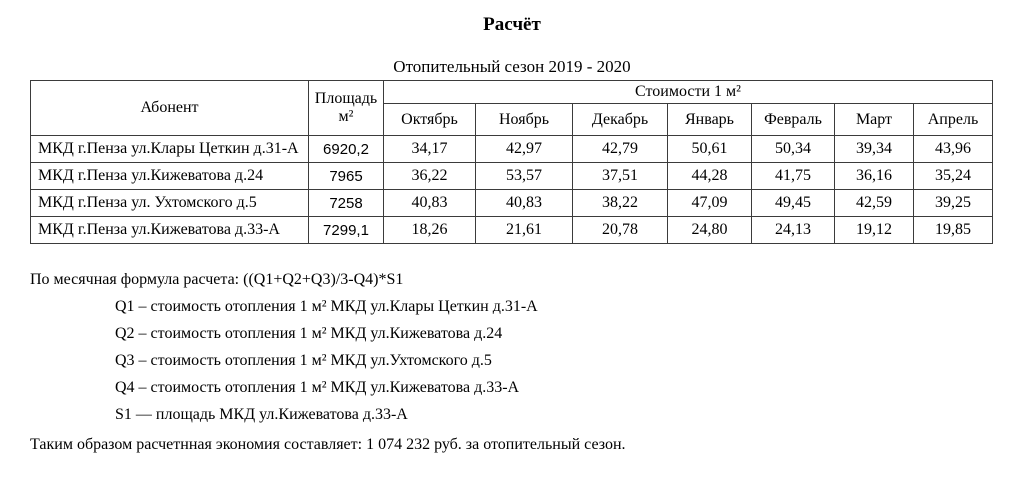  I want to click on cell-value: 35,24, so click(953, 176).